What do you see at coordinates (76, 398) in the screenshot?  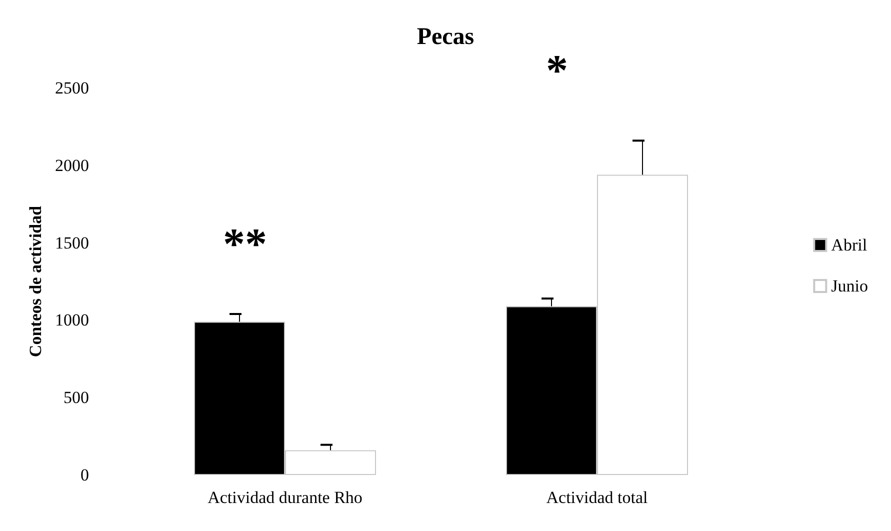 I see `y-tick-label: 500` at bounding box center [76, 398].